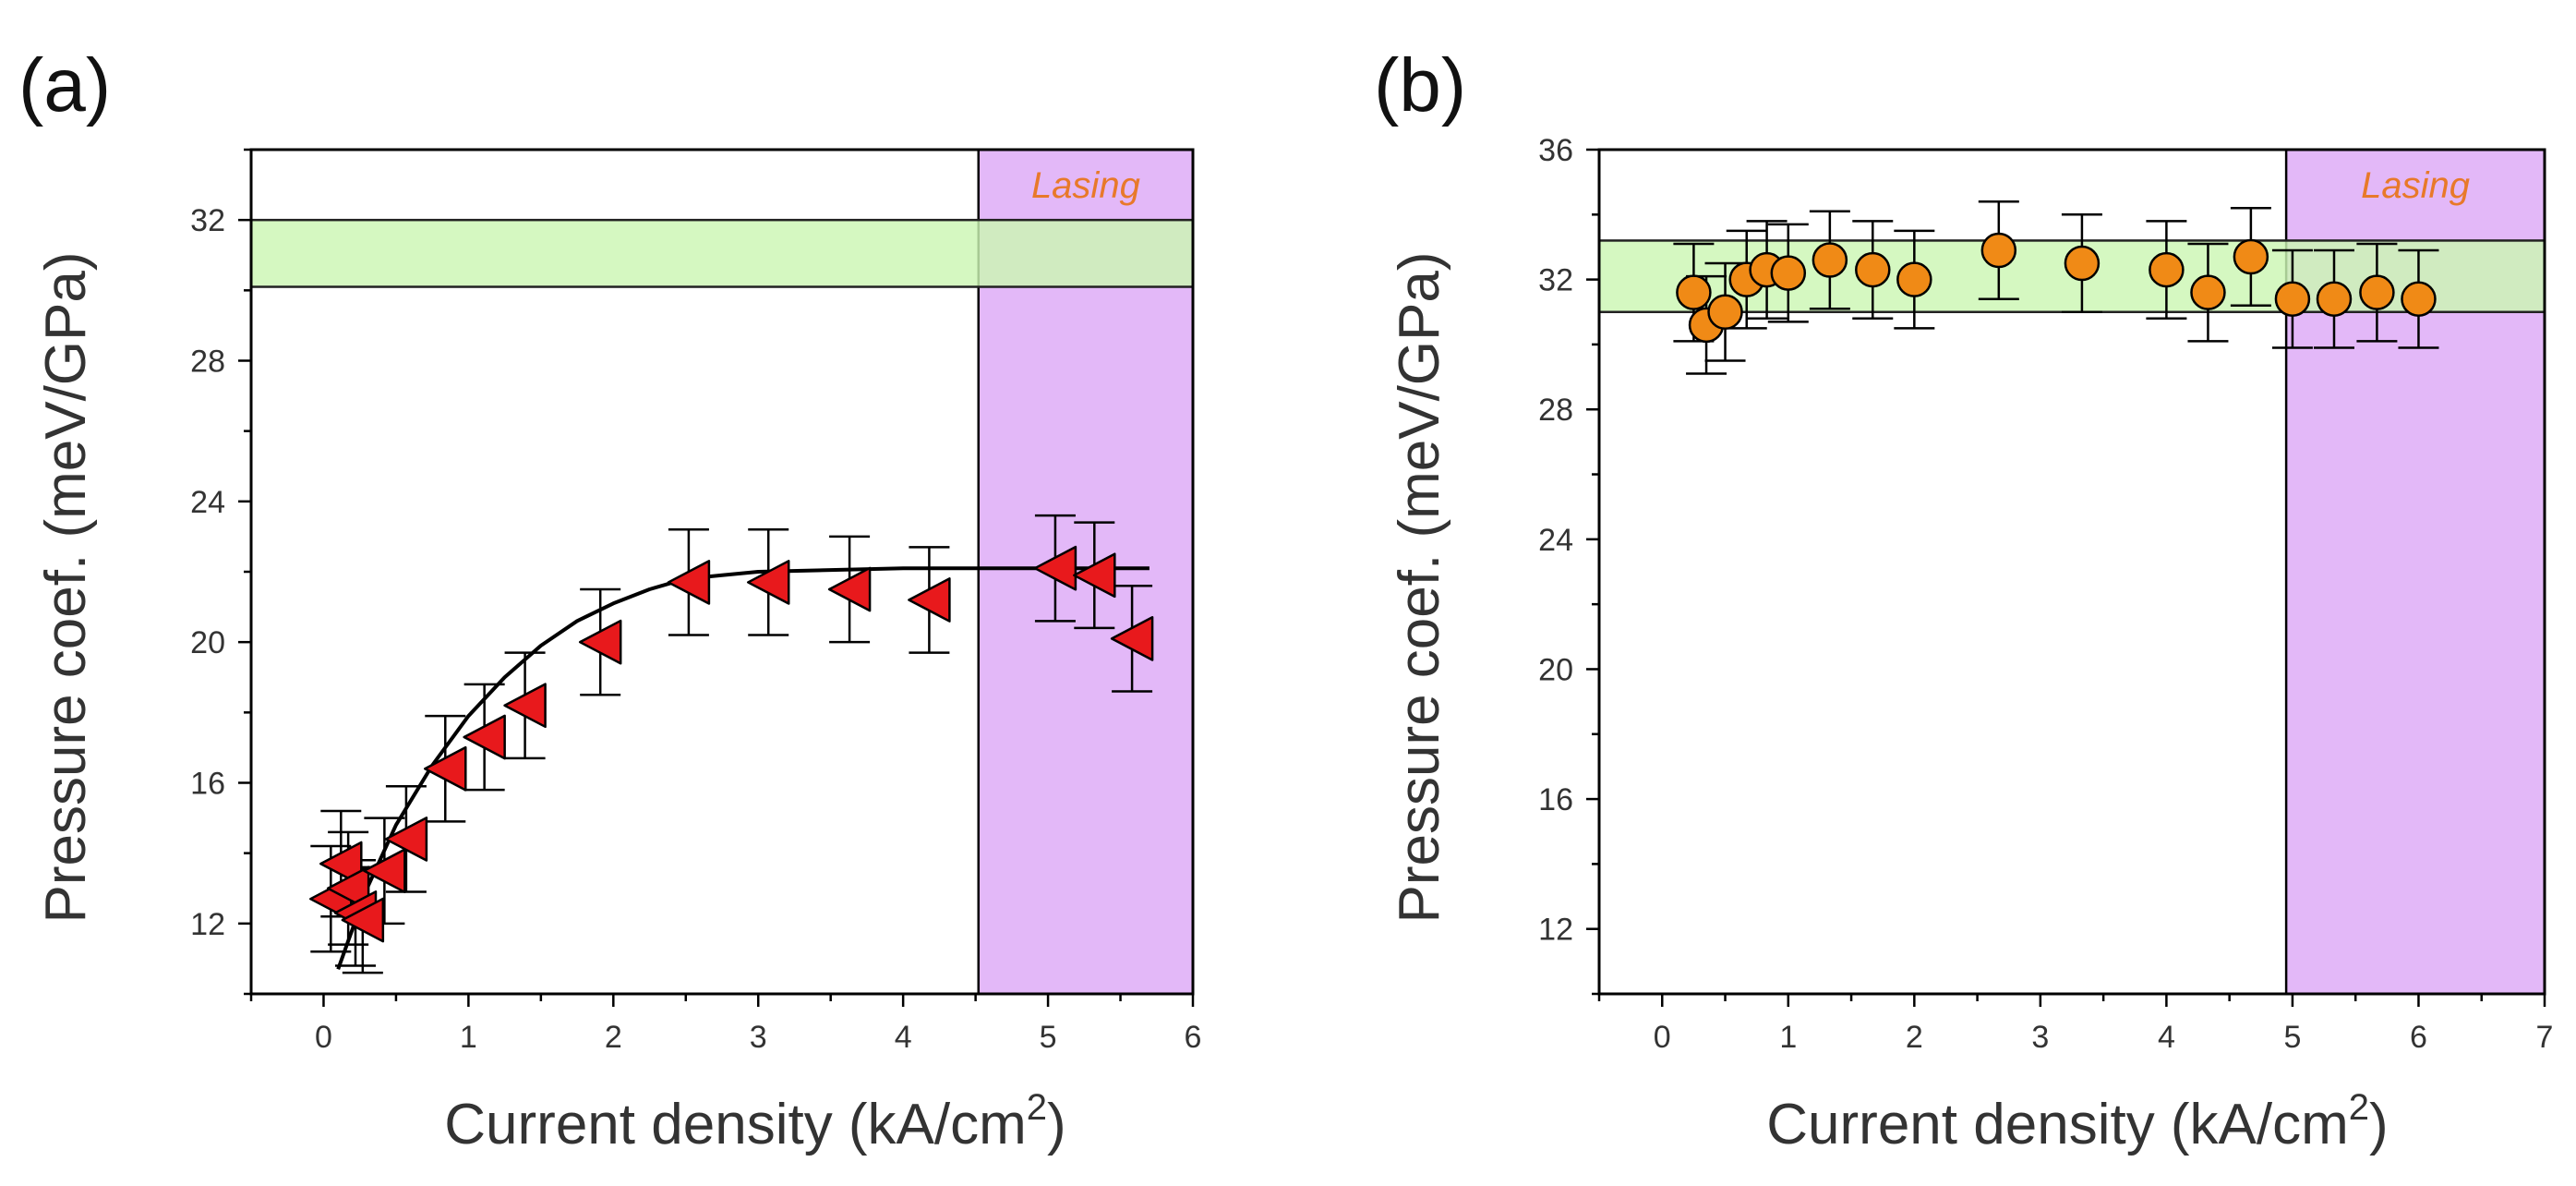  I want to click on reference-band-a, so click(722, 253).